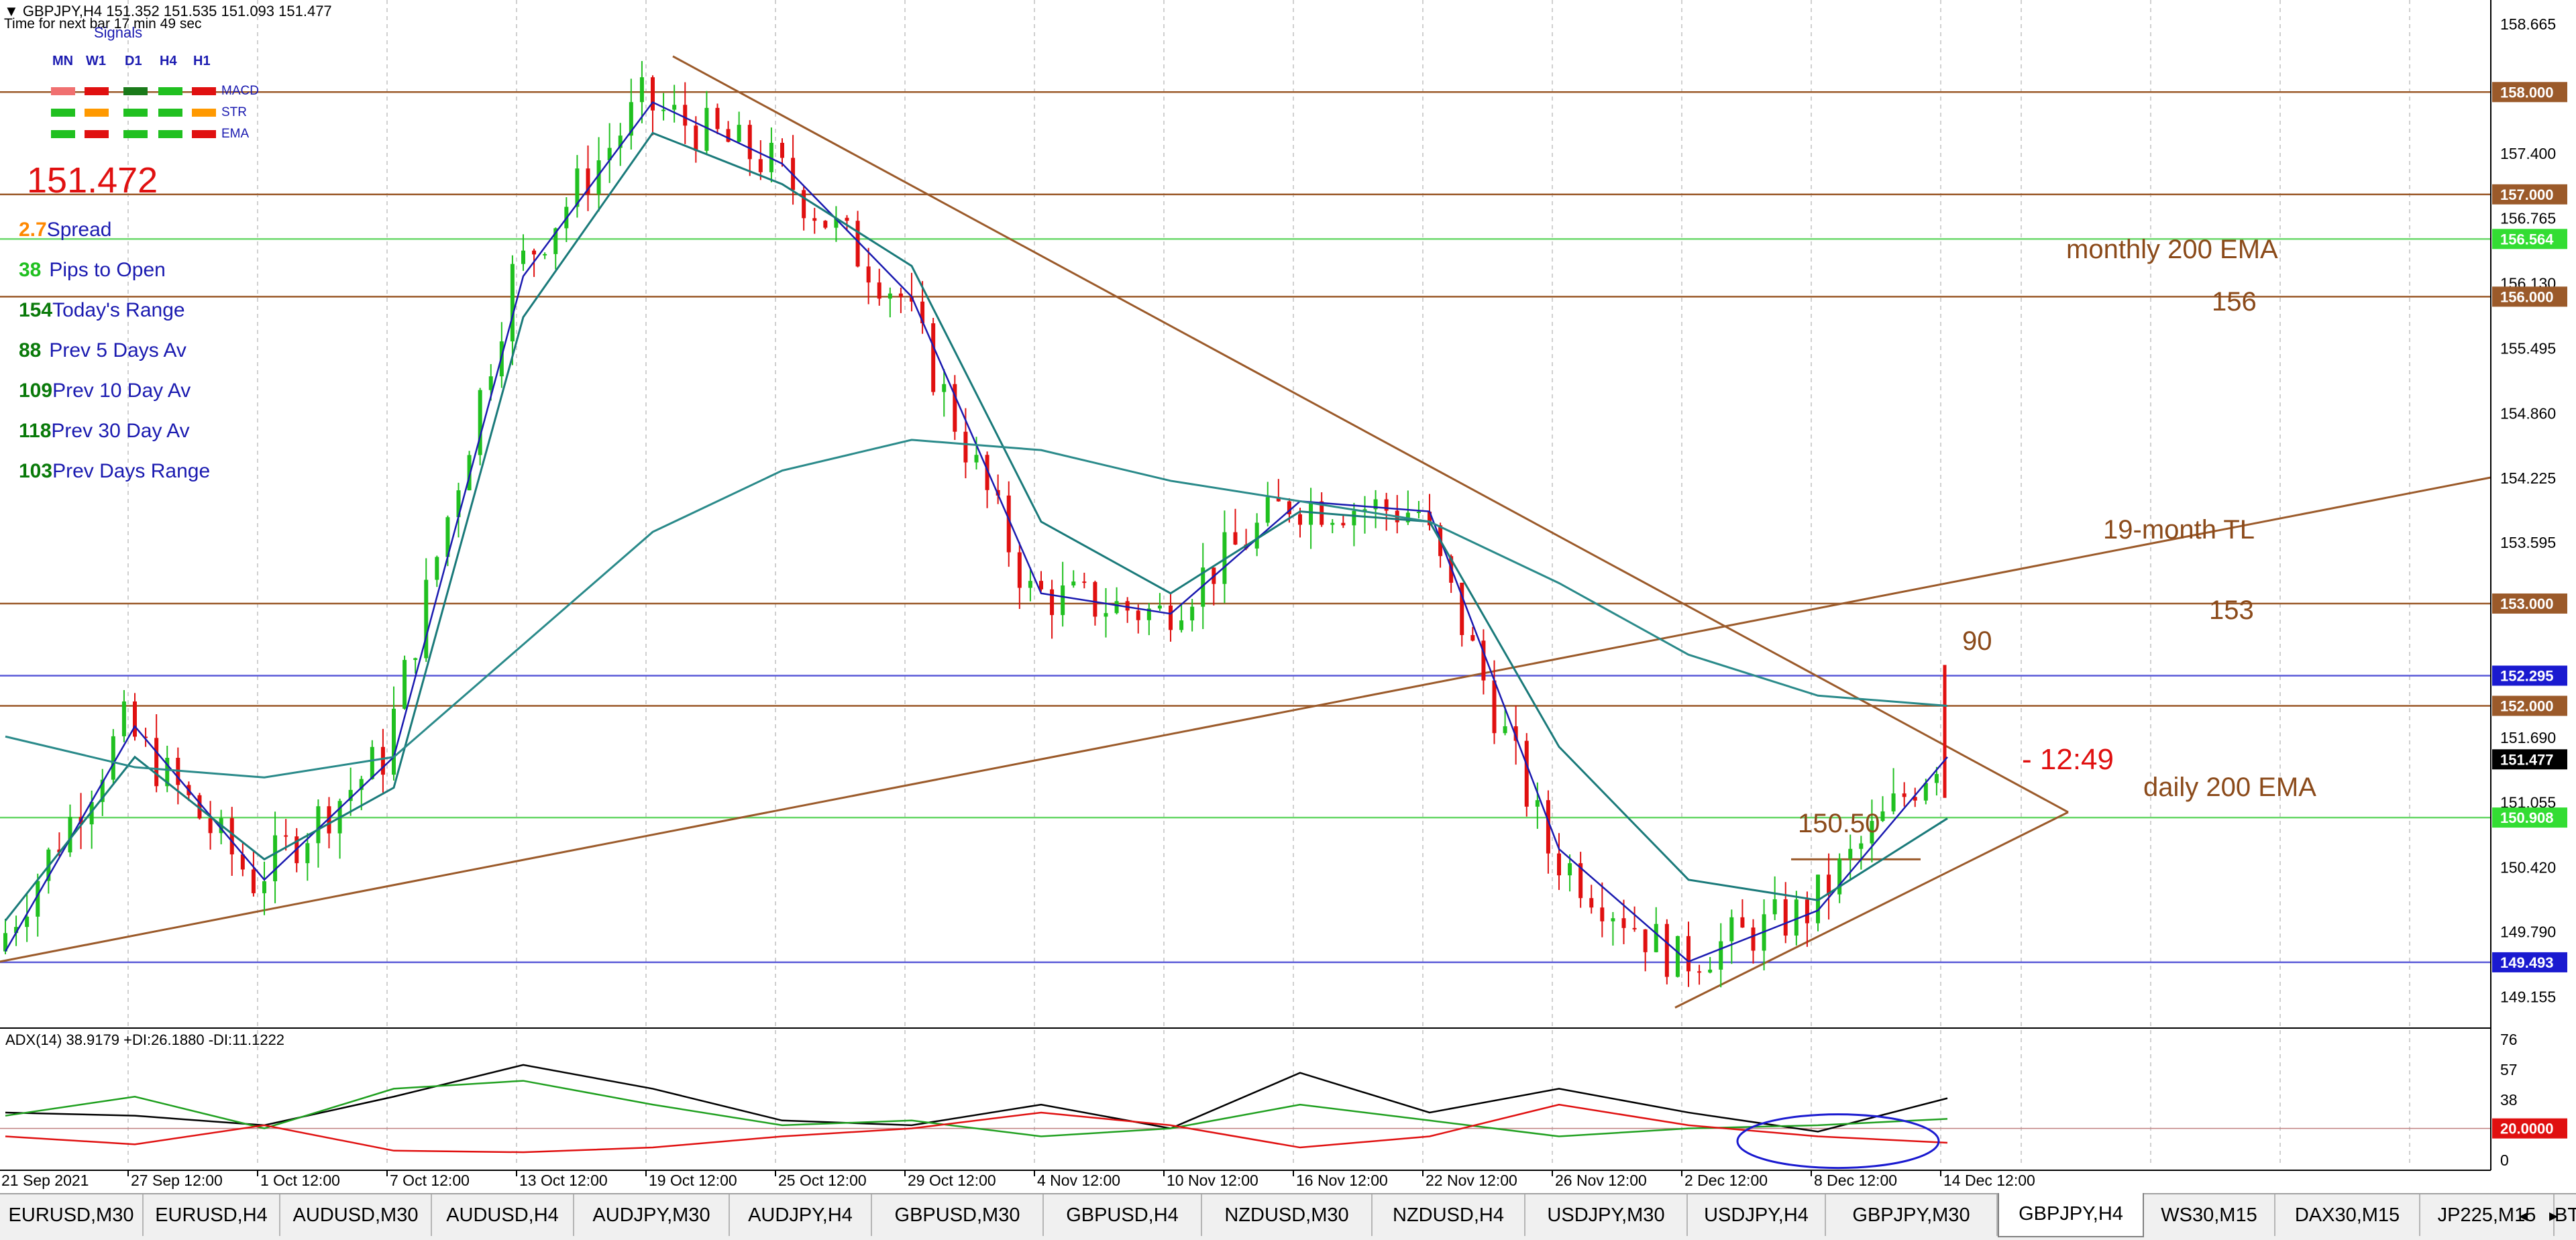 Image resolution: width=2576 pixels, height=1240 pixels. Describe the element at coordinates (801, 1215) in the screenshot. I see `tab-audjpy-h4: AUDJPY,H4` at that location.